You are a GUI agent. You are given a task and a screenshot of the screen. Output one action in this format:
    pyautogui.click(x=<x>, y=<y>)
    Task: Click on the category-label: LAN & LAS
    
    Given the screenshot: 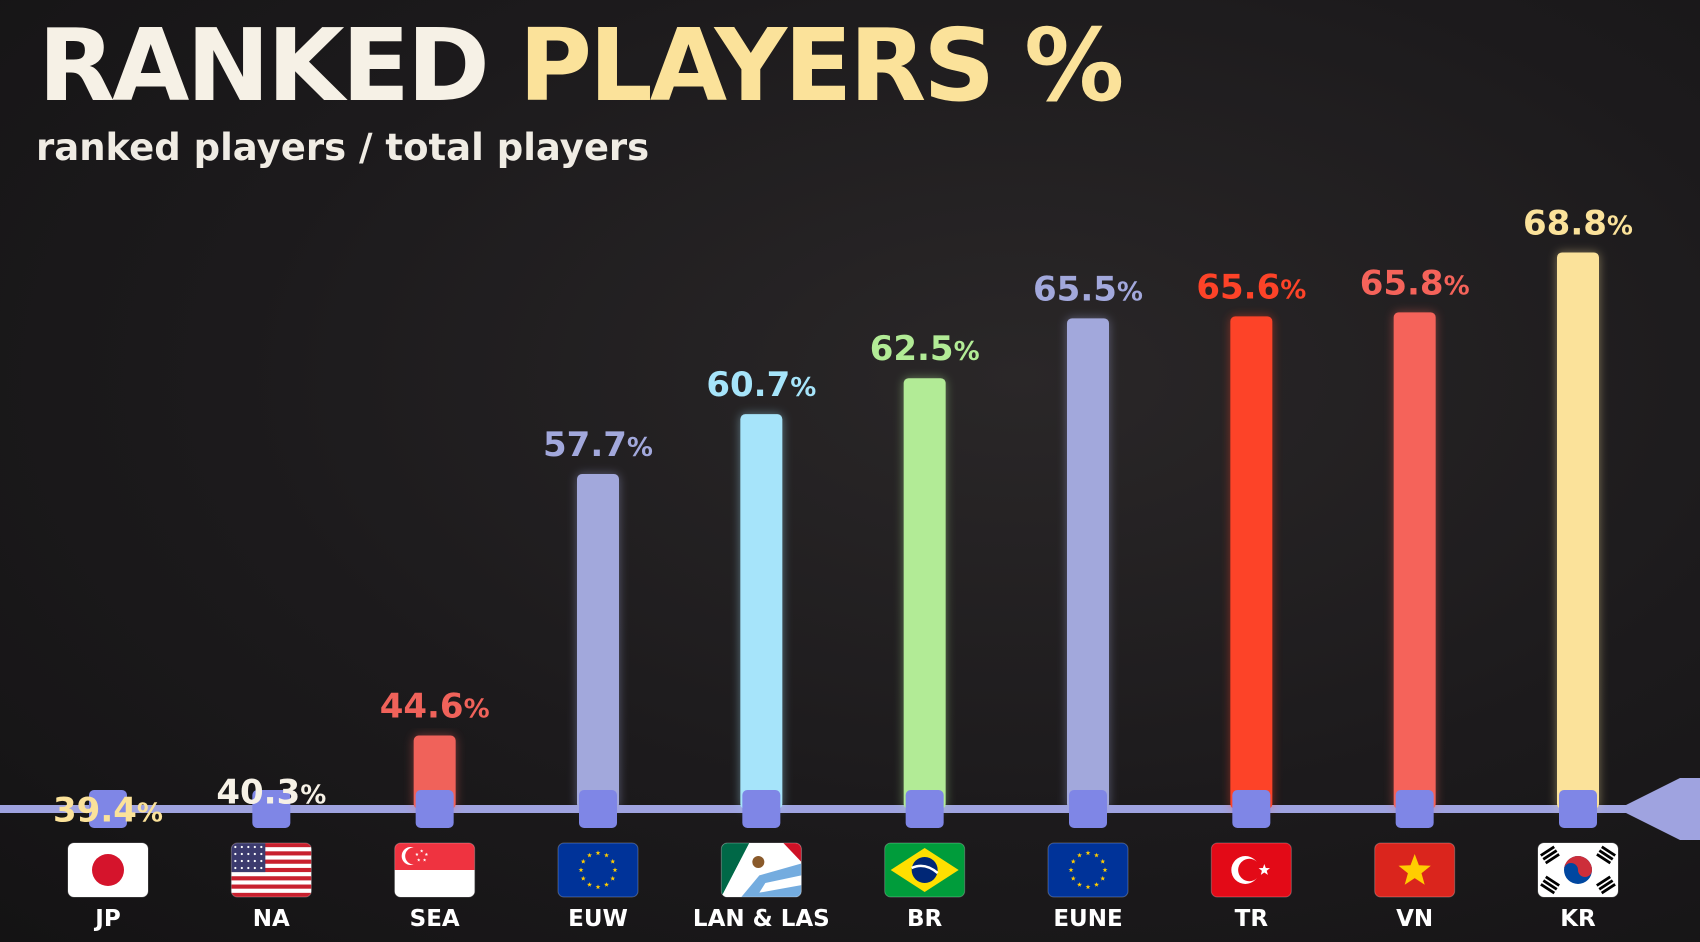 What is the action you would take?
    pyautogui.click(x=761, y=919)
    